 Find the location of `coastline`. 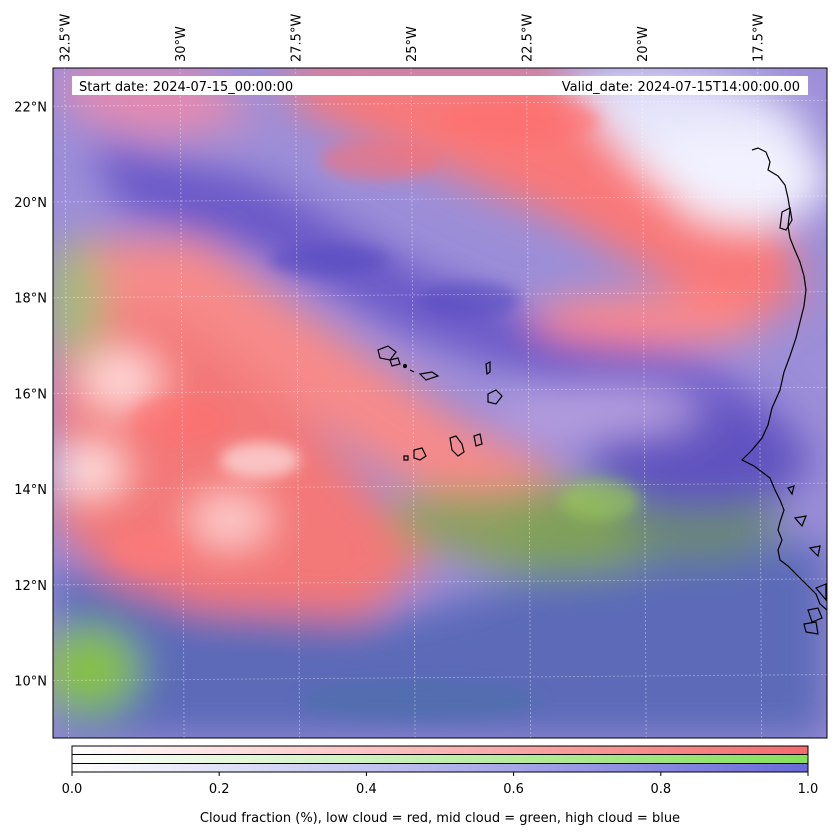

coastline is located at coordinates (783, 391).